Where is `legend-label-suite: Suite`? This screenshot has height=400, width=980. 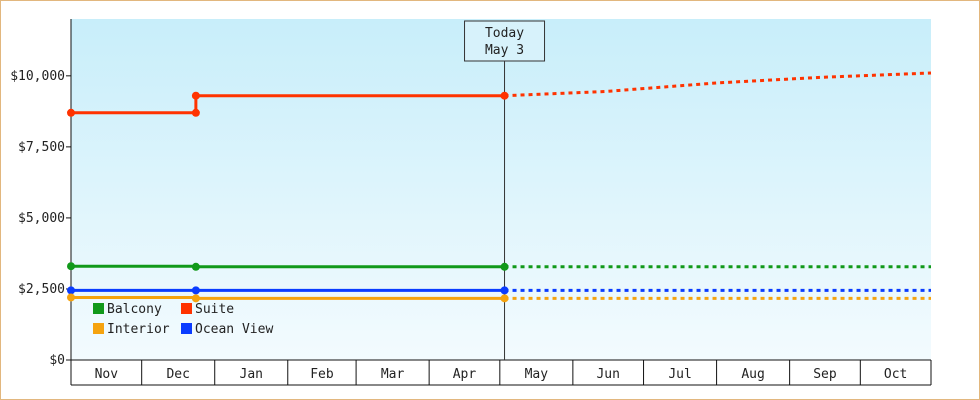
legend-label-suite: Suite is located at coordinates (214, 309).